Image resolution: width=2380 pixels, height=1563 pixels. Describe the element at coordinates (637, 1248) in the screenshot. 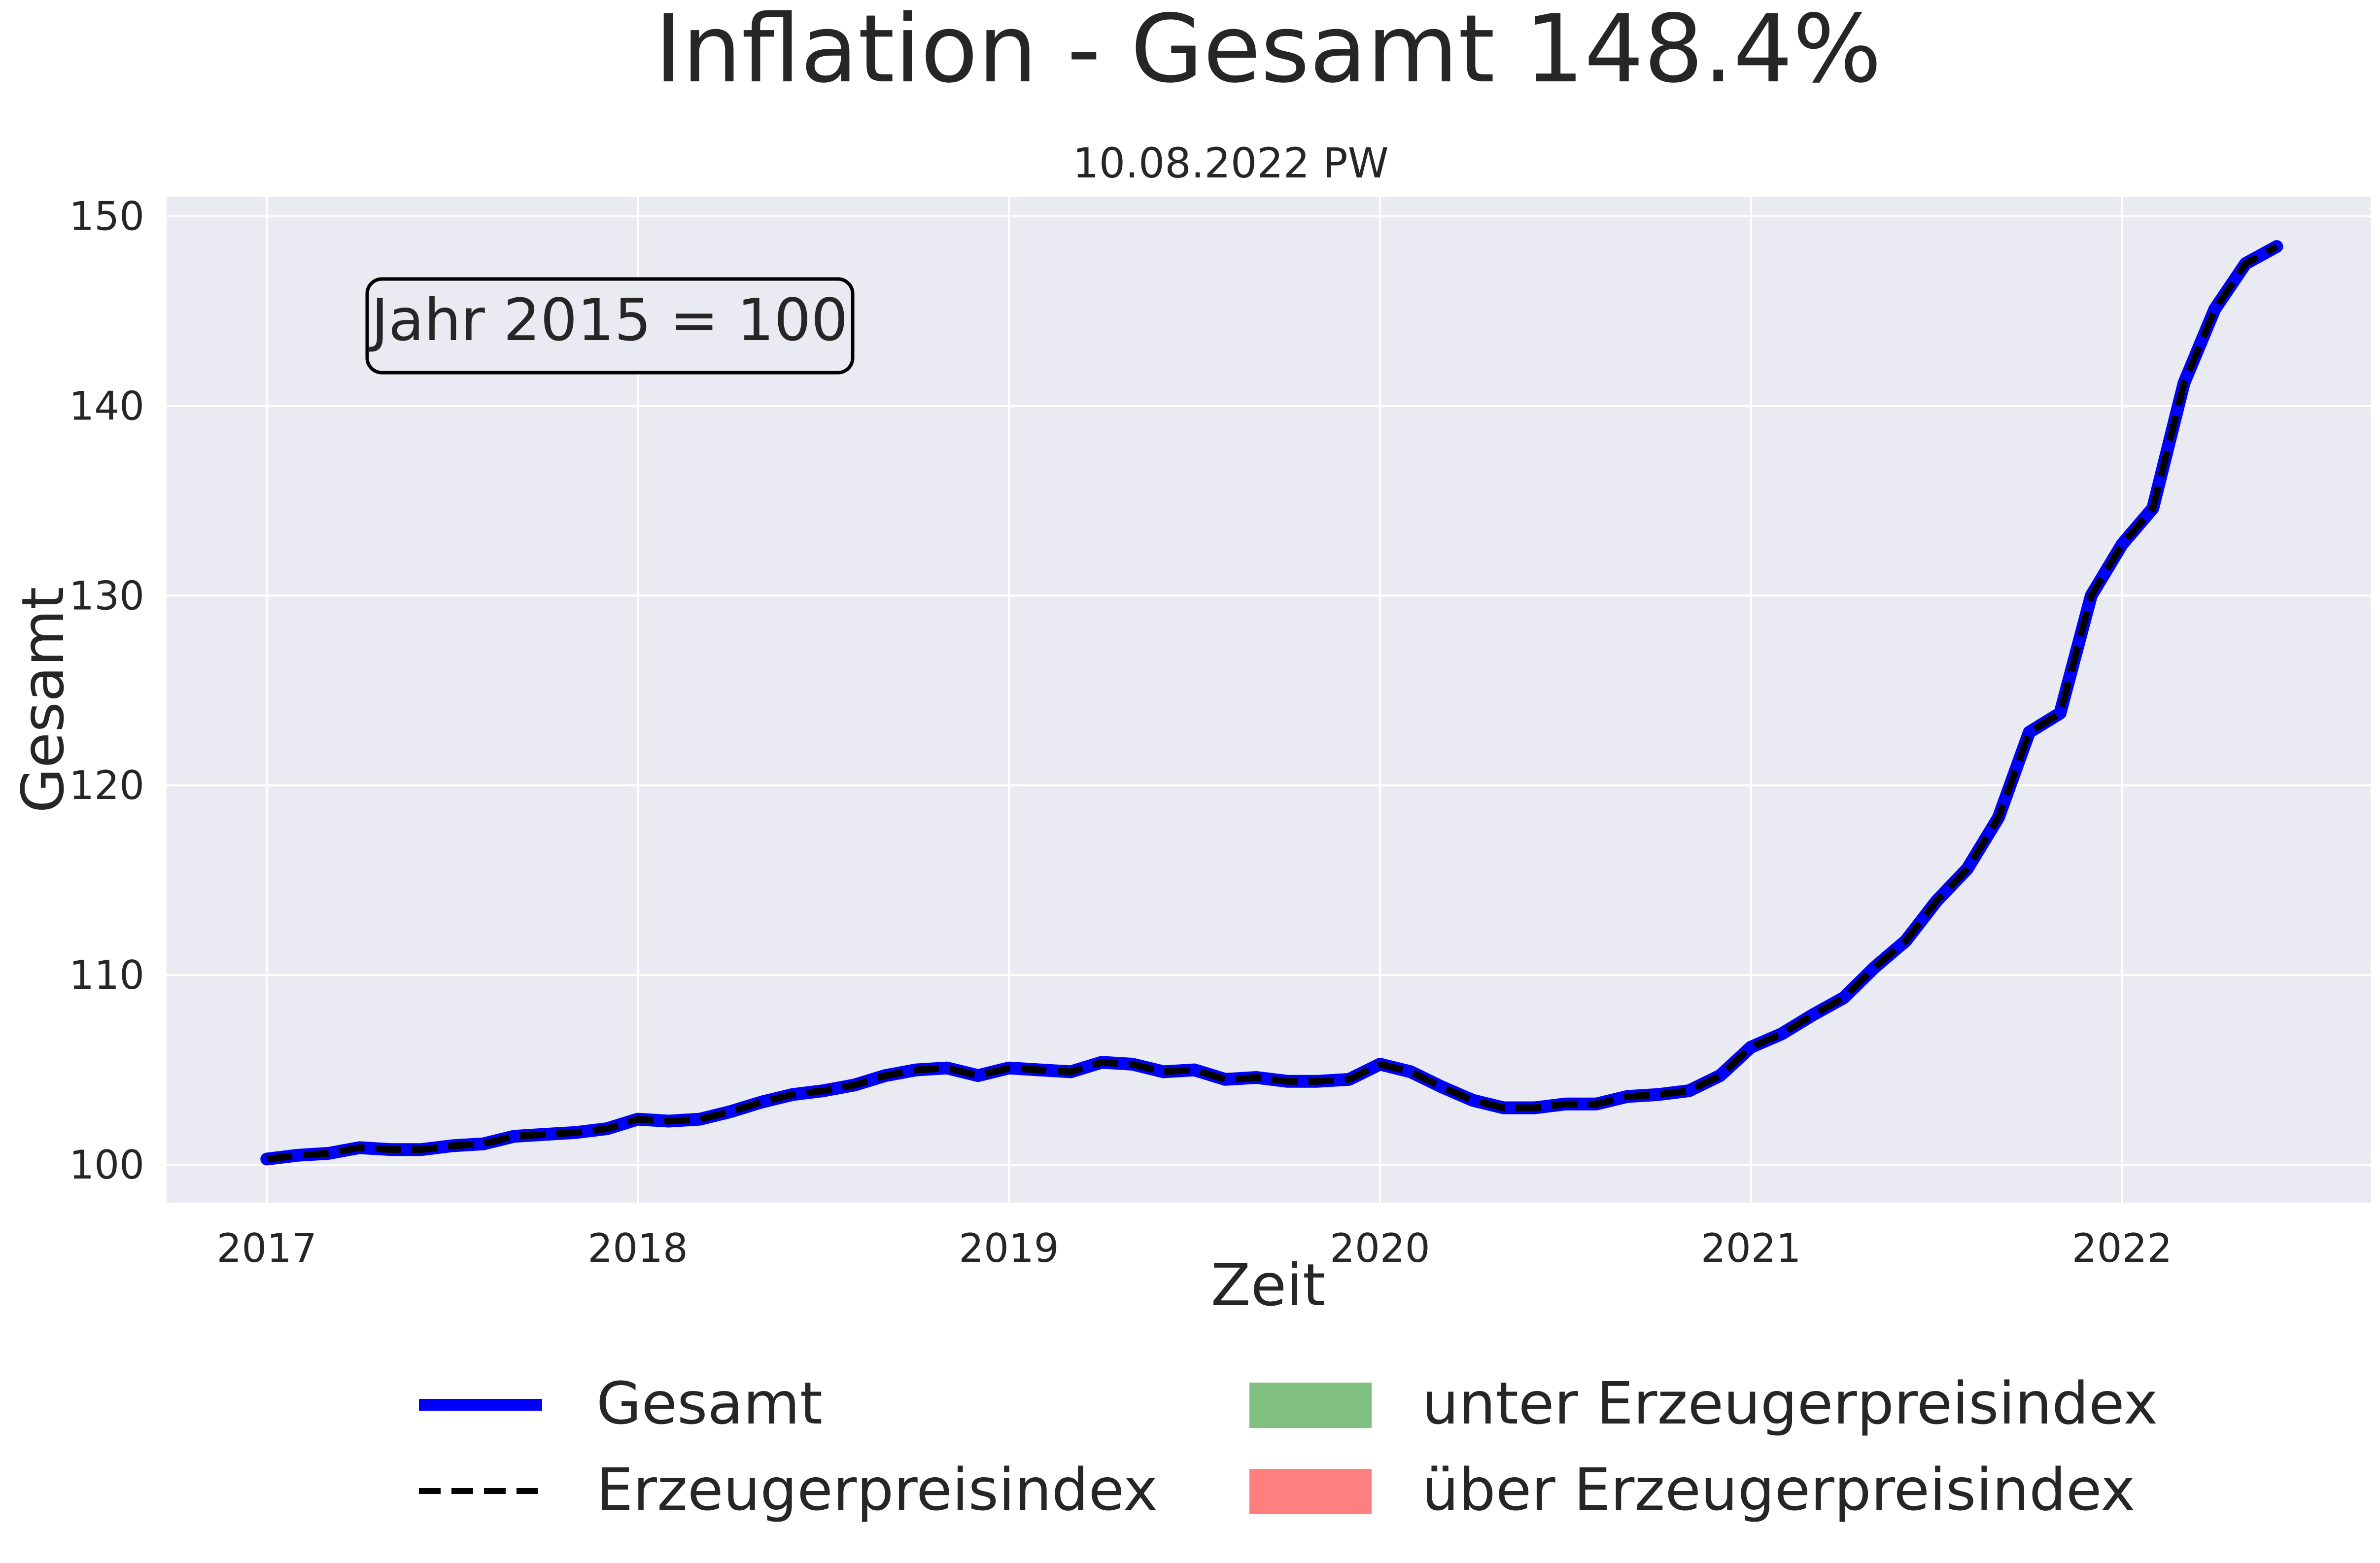

I see `x-tick-label: 2018` at that location.